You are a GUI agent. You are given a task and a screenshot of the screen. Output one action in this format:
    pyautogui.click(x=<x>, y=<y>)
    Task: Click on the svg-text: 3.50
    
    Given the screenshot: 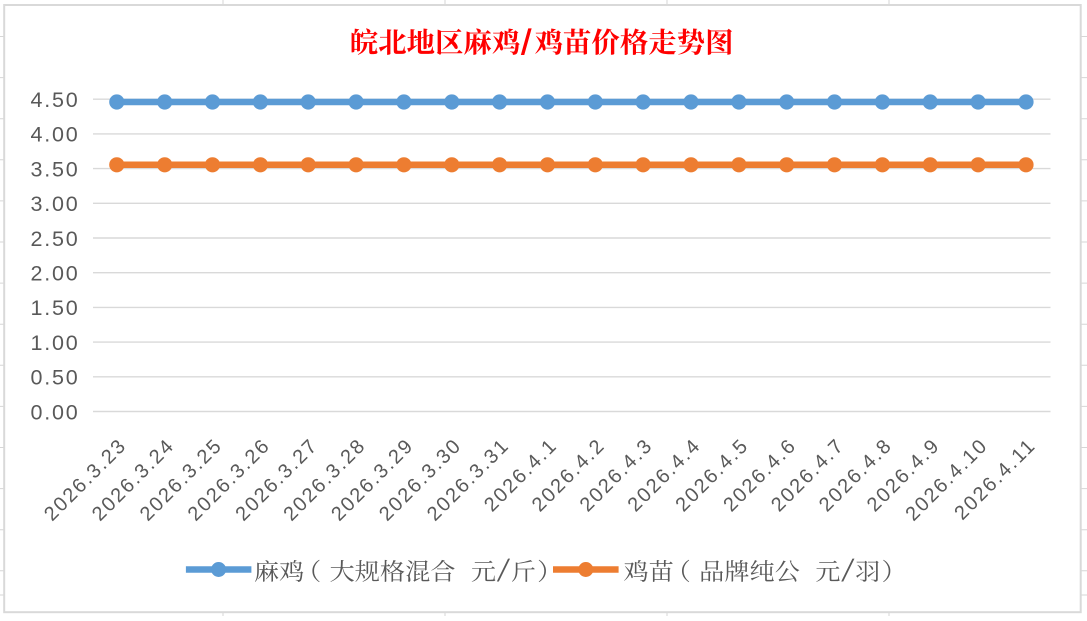 What is the action you would take?
    pyautogui.click(x=54, y=169)
    